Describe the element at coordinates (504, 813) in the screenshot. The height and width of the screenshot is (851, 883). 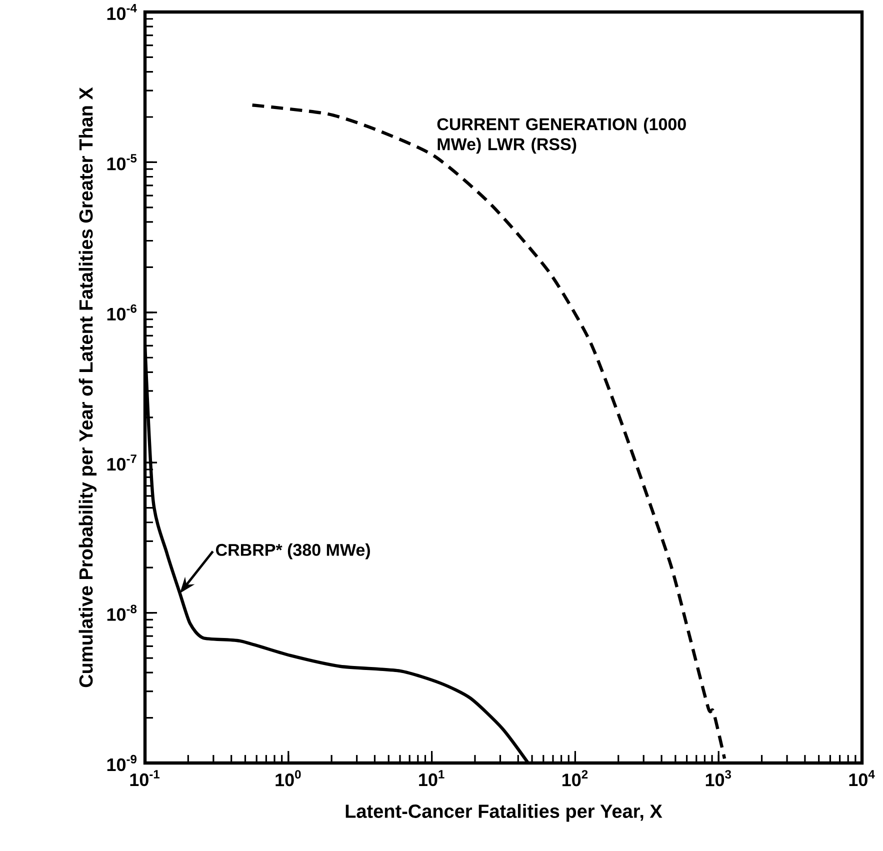
I see `x-axis-title: Latent-Cancer Fatalities per Year, X` at that location.